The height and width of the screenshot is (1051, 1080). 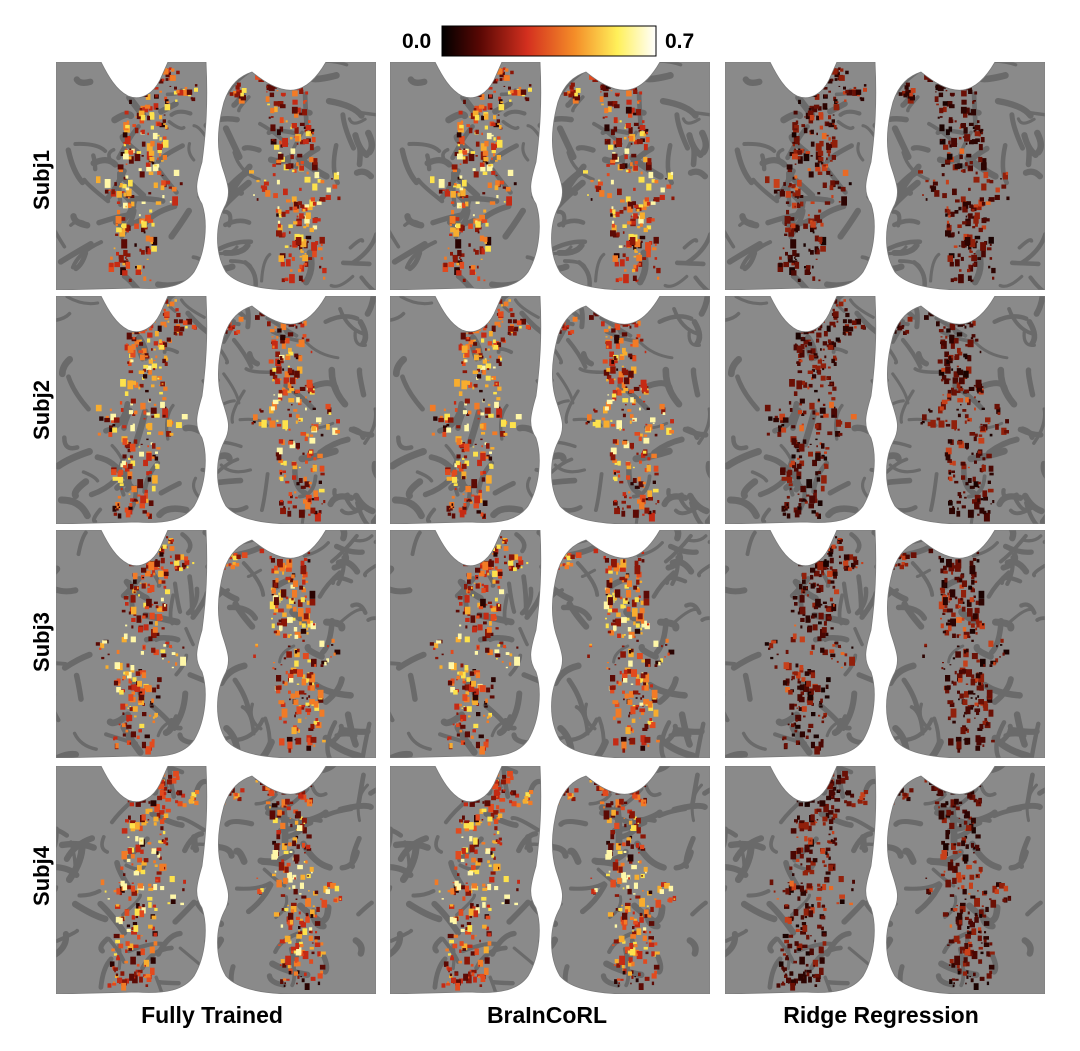 What do you see at coordinates (216, 880) in the screenshot?
I see `brain-map-subj4-fully-trained` at bounding box center [216, 880].